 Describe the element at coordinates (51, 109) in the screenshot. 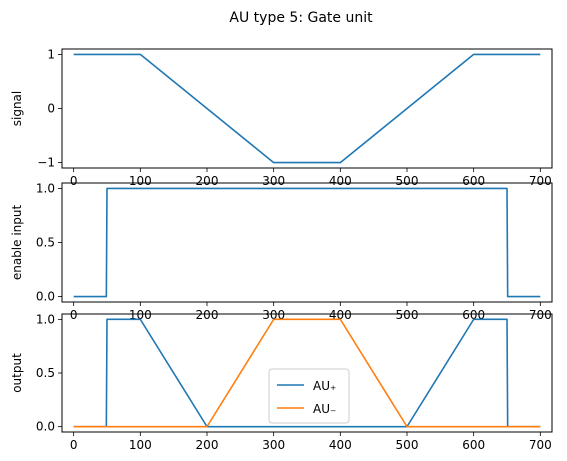

I see `y-tick-label: 0` at that location.